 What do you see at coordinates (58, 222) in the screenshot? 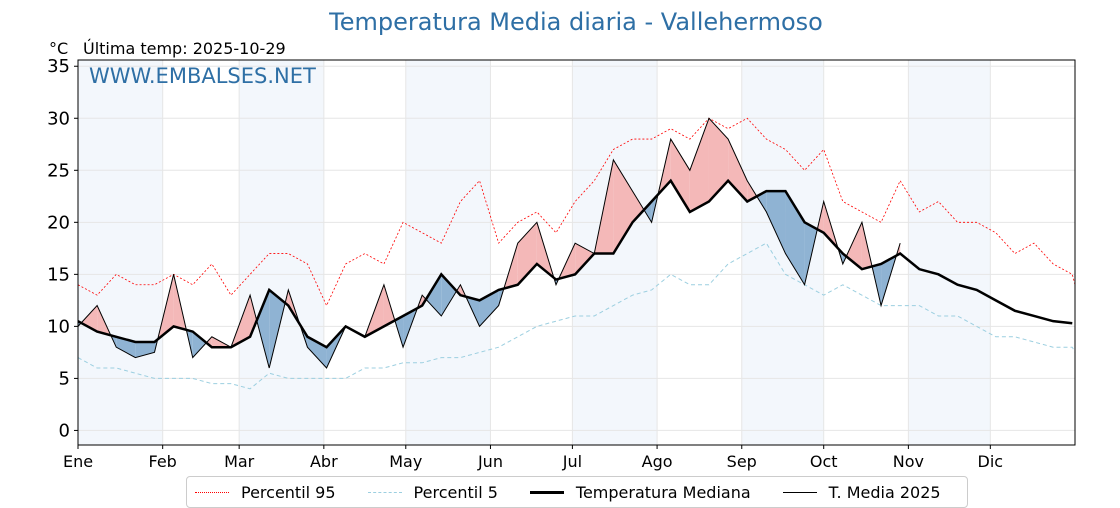
I see `y-tick-label: 20` at bounding box center [58, 222].